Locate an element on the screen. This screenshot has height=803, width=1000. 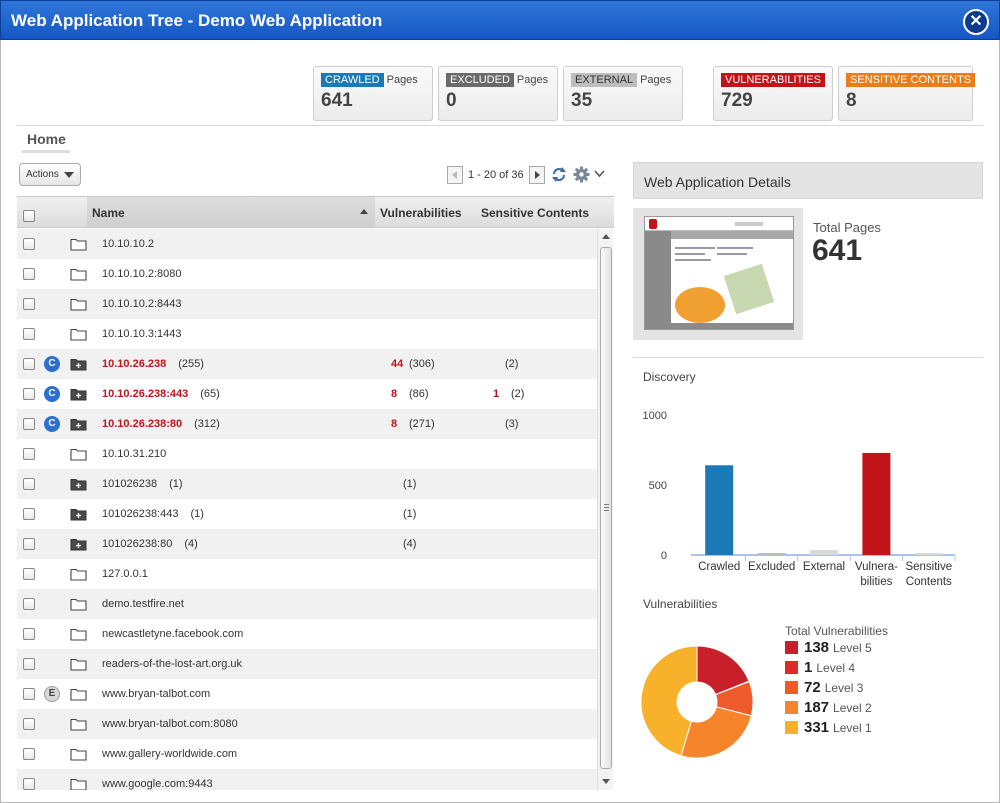
name-column-header: Name is located at coordinates (231, 212).